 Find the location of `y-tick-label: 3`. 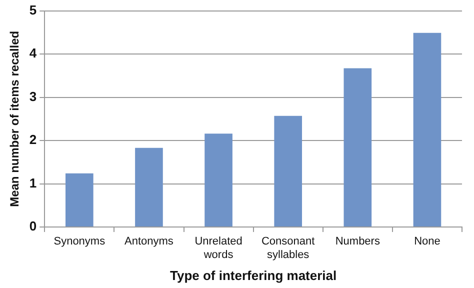

y-tick-label: 3 is located at coordinates (33, 96).